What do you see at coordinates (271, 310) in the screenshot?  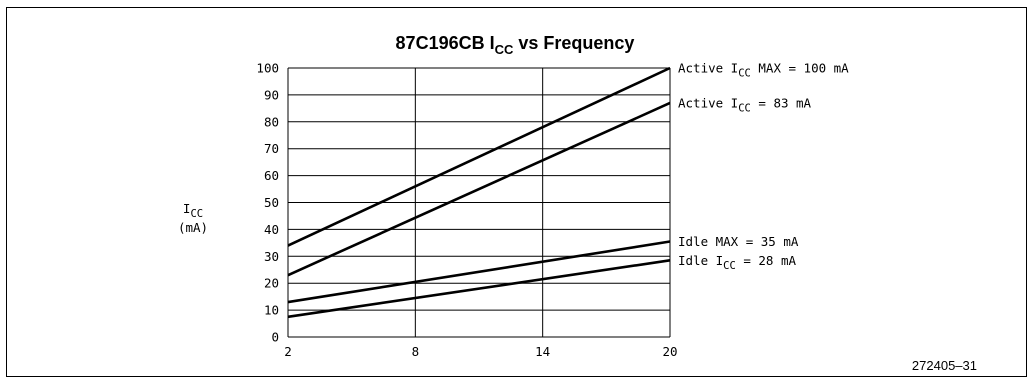 I see `y-tick-label: 10` at bounding box center [271, 310].